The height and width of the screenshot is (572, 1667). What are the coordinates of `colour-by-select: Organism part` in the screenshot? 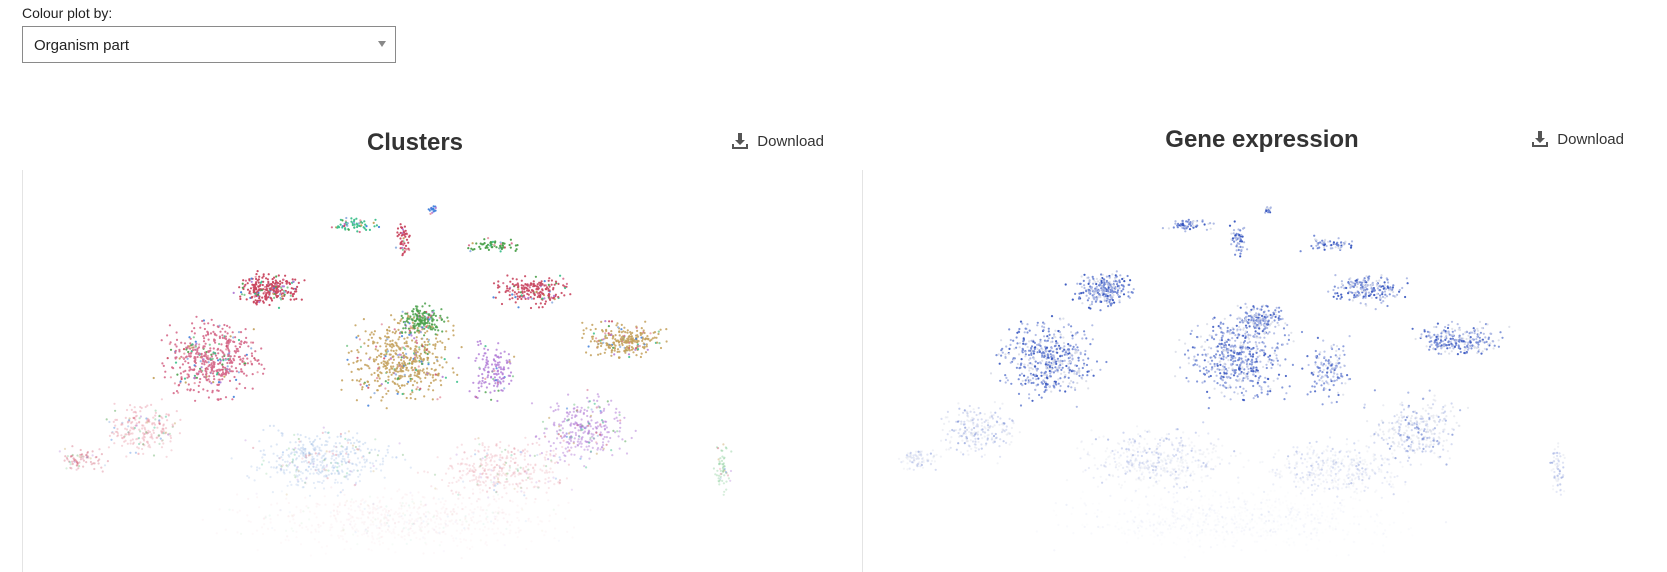 It's located at (209, 44).